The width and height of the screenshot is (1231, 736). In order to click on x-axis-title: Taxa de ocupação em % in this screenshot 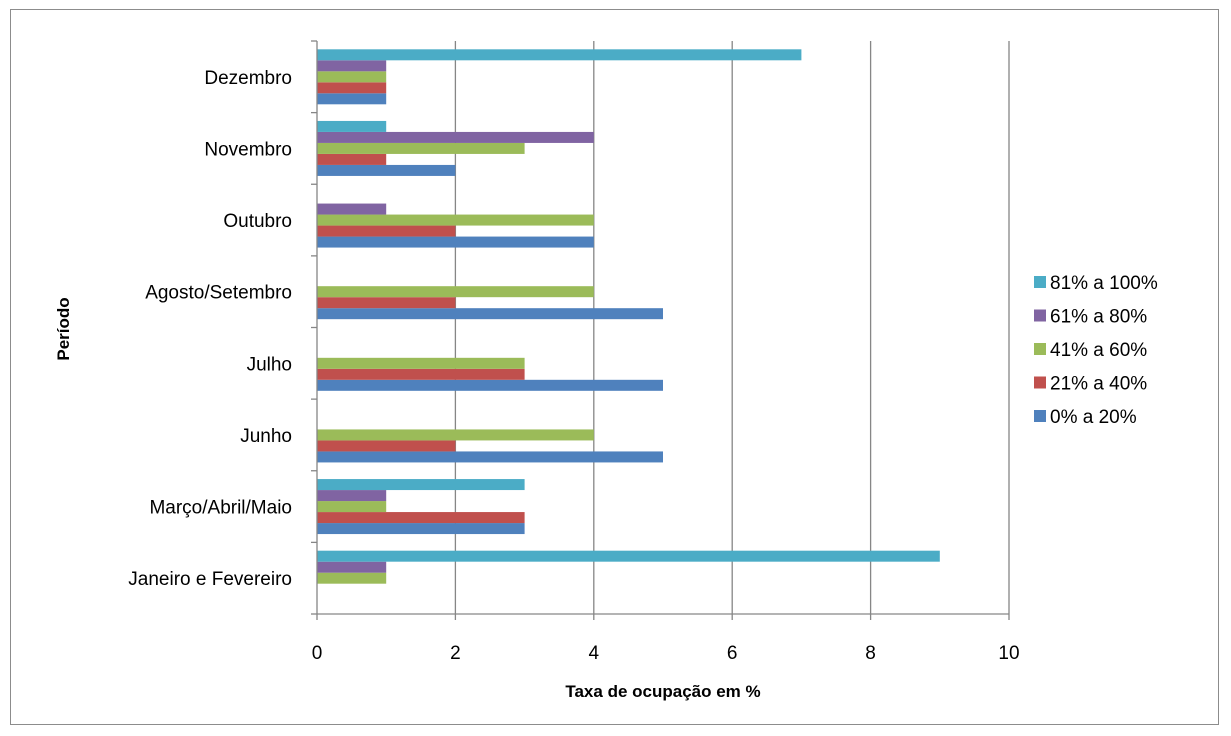, I will do `click(662, 691)`.